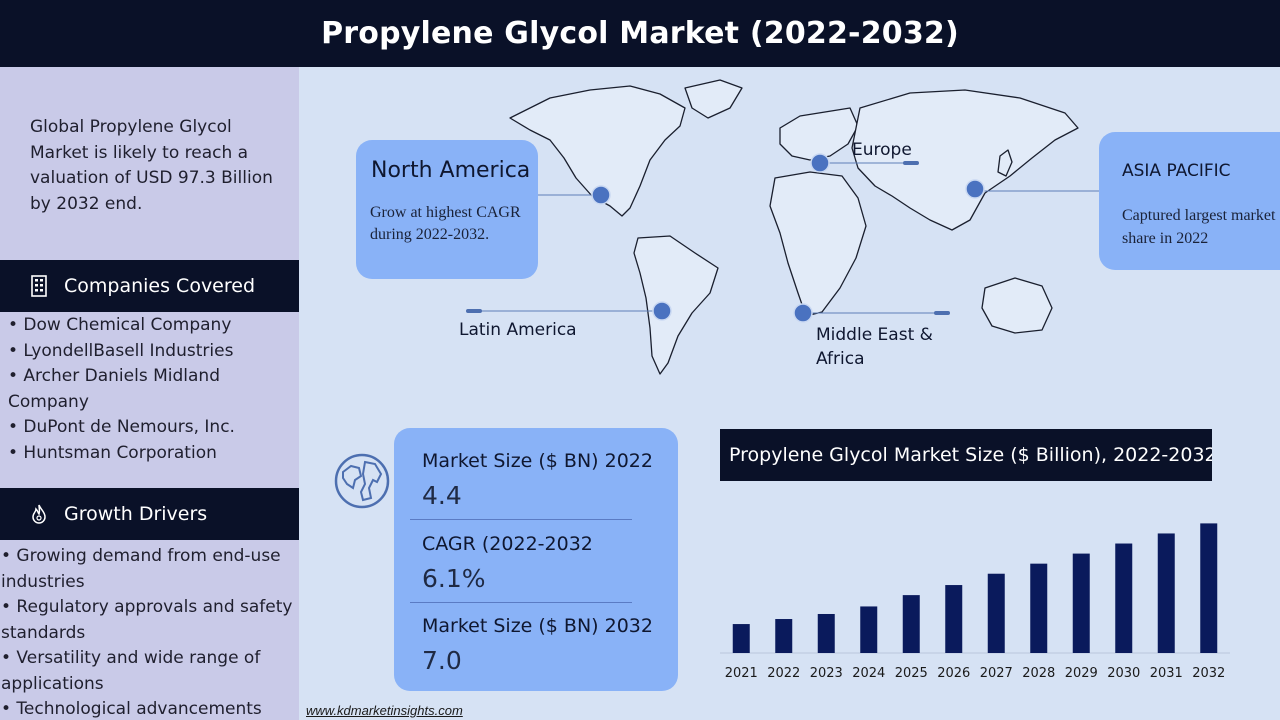 Image resolution: width=1280 pixels, height=720 pixels. What do you see at coordinates (121, 350) in the screenshot?
I see `list-item: • LyondellBasell Industries` at bounding box center [121, 350].